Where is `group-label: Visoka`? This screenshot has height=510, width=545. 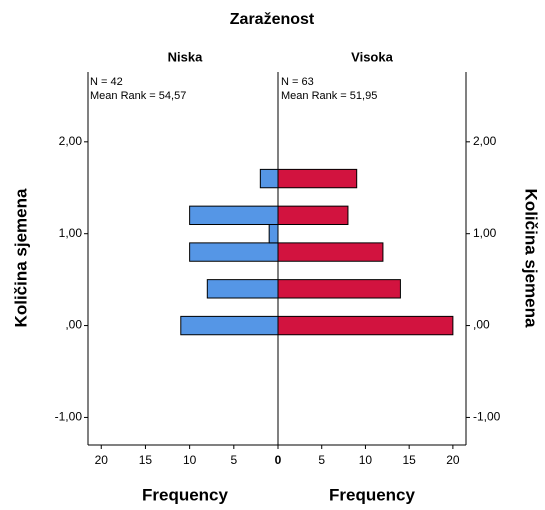 group-label: Visoka is located at coordinates (372, 56).